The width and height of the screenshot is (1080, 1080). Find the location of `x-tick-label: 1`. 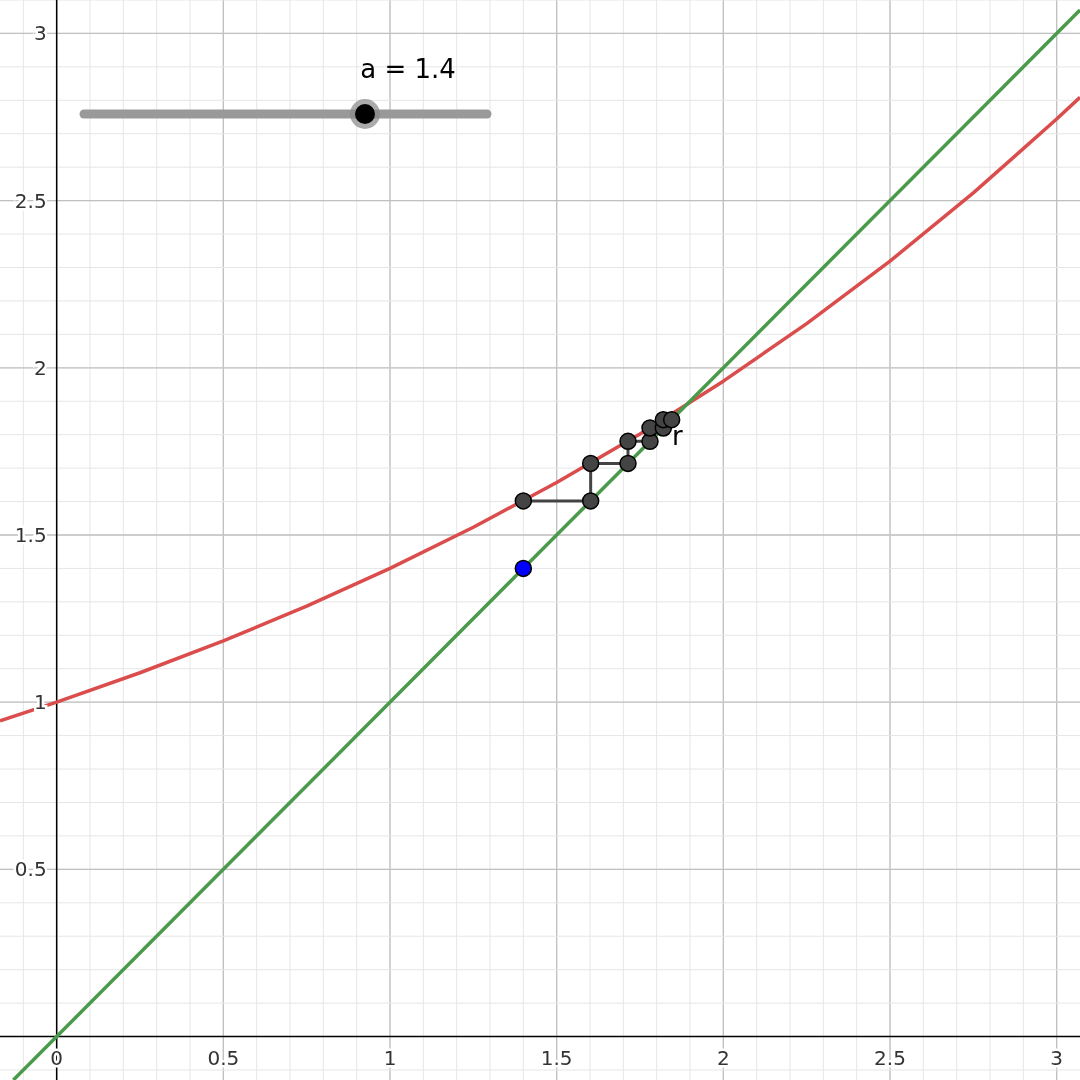

x-tick-label: 1 is located at coordinates (390, 1057).